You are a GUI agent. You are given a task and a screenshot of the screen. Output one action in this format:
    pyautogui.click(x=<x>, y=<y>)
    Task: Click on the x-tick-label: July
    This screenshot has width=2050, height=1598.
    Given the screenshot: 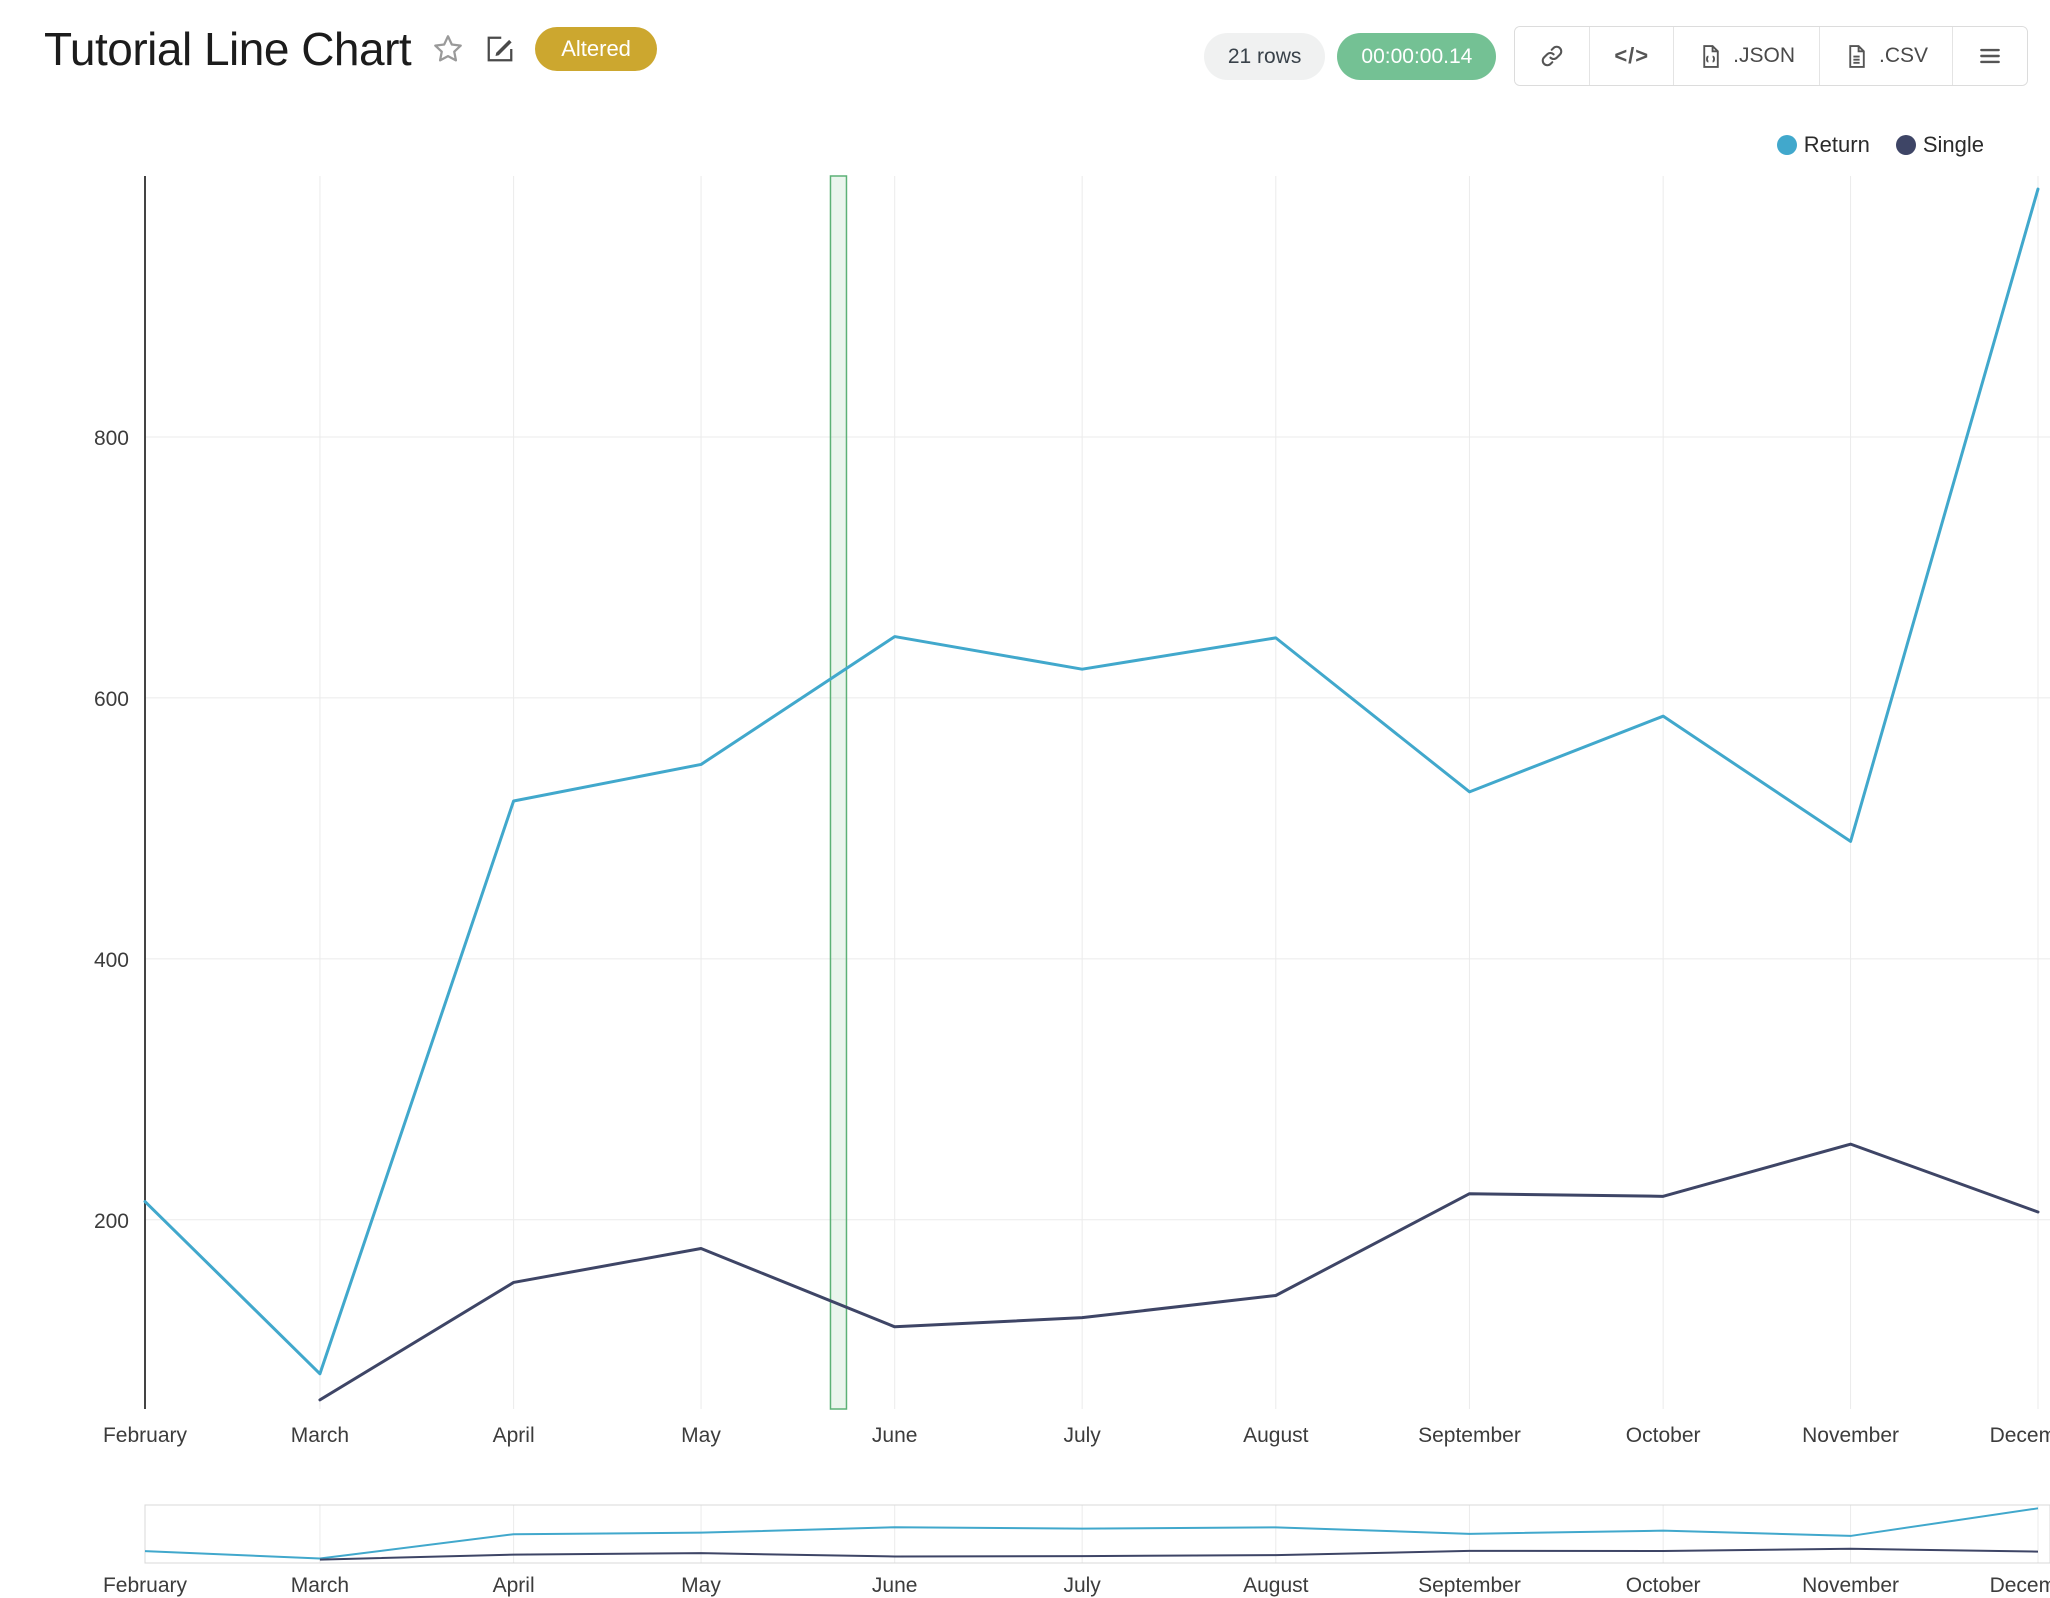 What is the action you would take?
    pyautogui.click(x=1082, y=1435)
    